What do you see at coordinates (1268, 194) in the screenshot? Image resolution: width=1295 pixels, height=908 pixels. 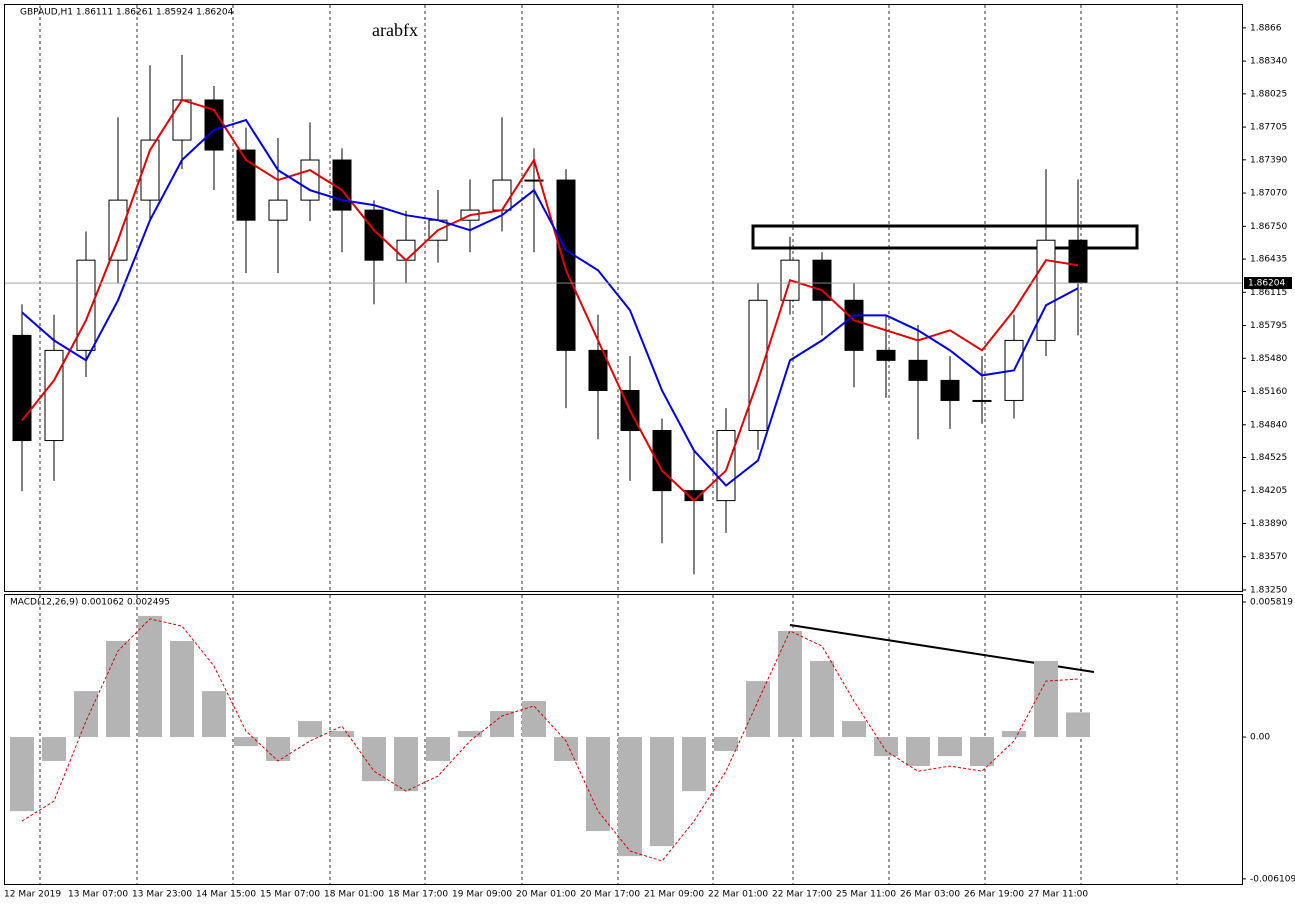 I see `y-tick-label: 1.87070` at bounding box center [1268, 194].